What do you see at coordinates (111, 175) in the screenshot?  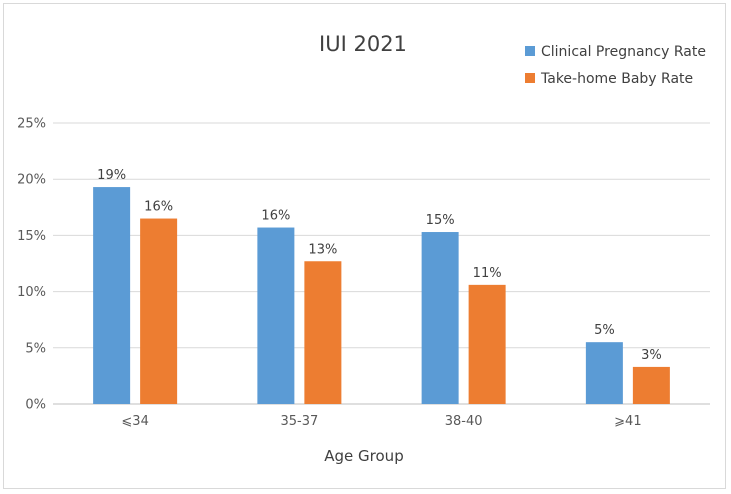 I see `data-label: 19%` at bounding box center [111, 175].